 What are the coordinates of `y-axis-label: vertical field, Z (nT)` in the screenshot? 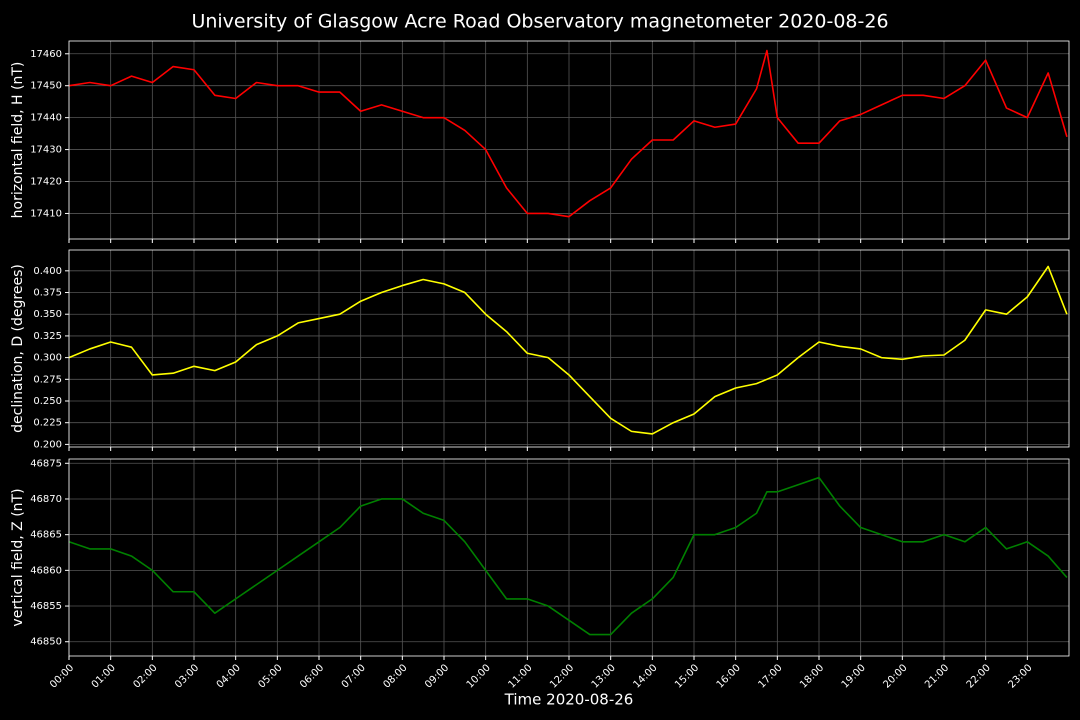 It's located at (18, 557).